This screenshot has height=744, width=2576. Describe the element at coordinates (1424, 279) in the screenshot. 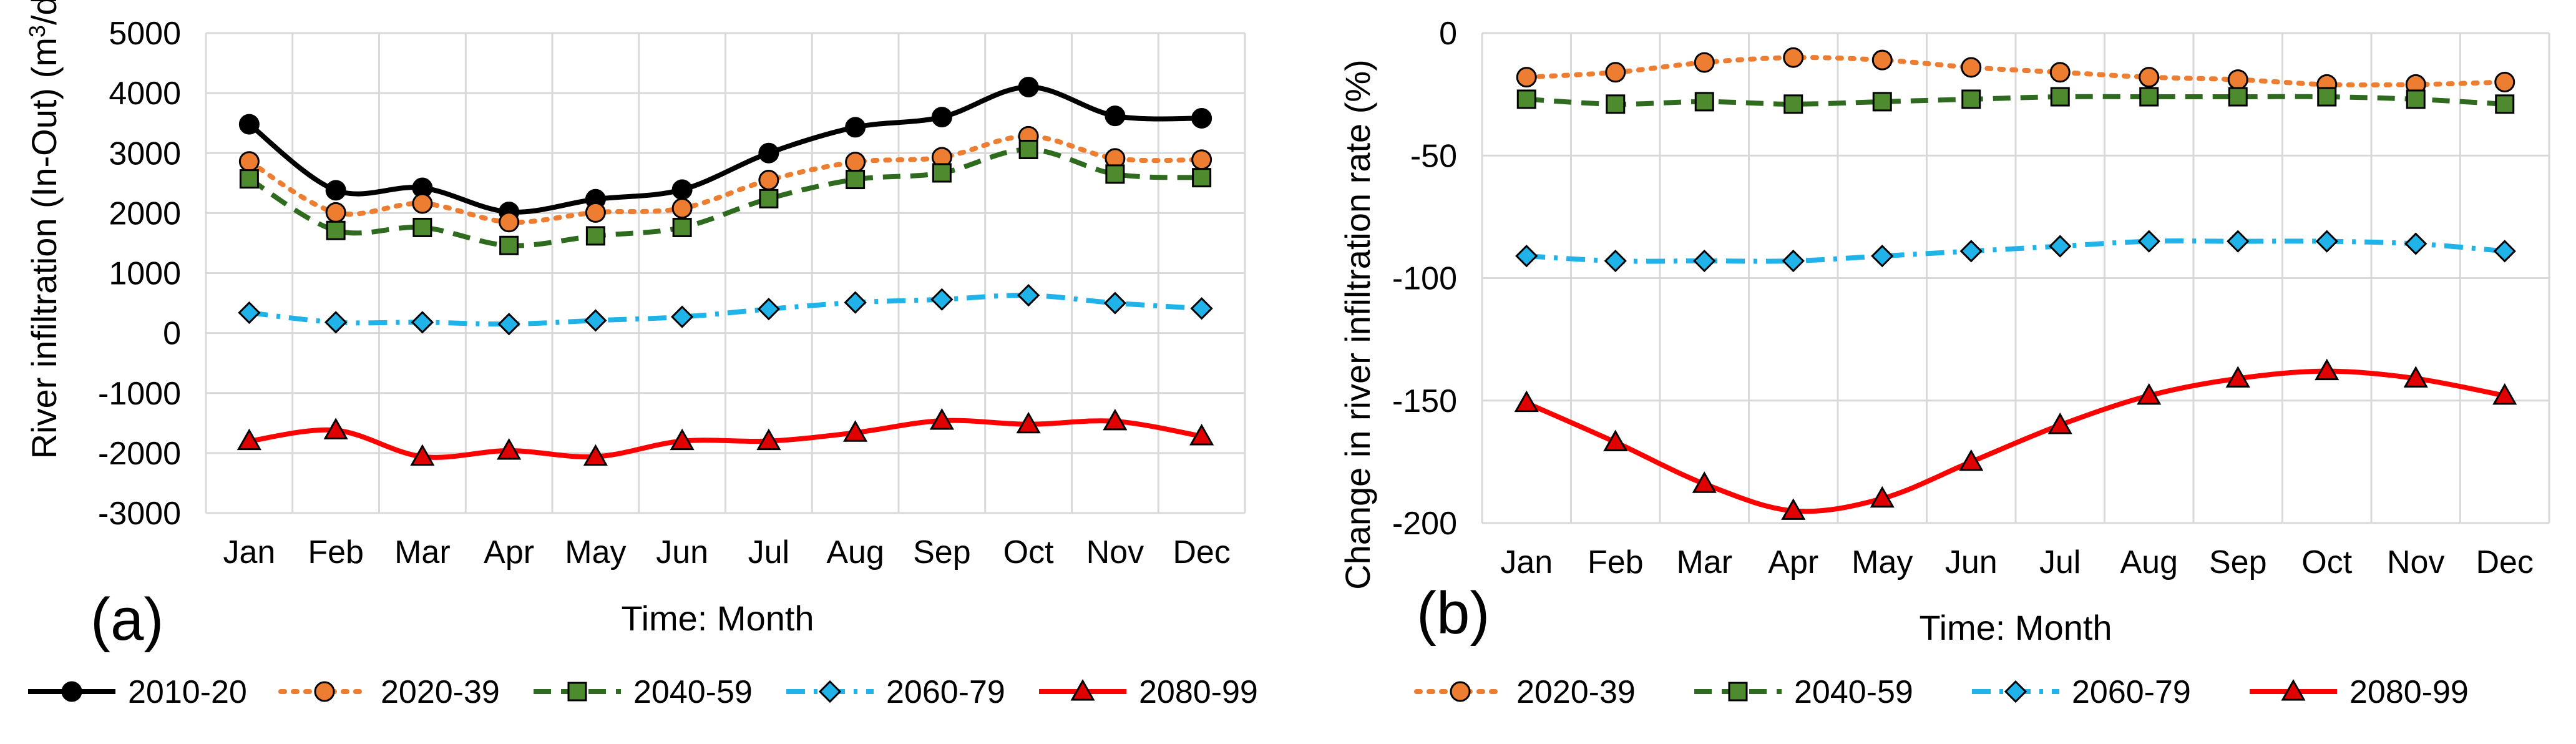

I see `panel-b-ytick-label: -100` at that location.